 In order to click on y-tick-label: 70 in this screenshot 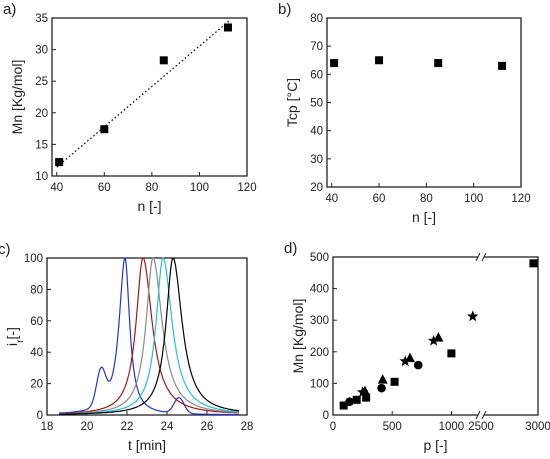, I will do `click(316, 47)`.